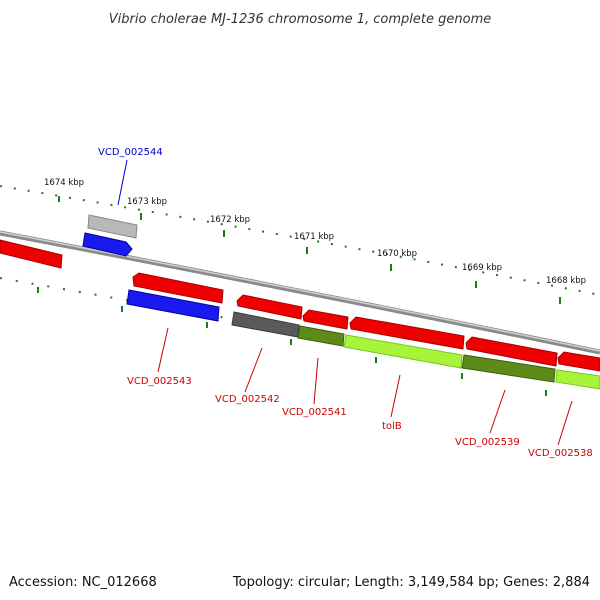  Describe the element at coordinates (247, 399) in the screenshot. I see `gene-label-vcd-002542: VCD_002542` at that location.